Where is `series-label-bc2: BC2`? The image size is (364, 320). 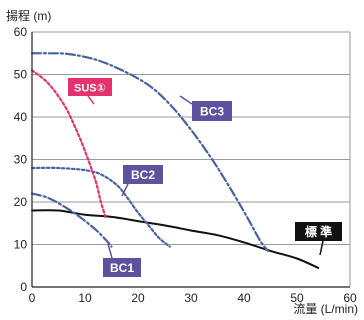 series-label-bc2: BC2 is located at coordinates (142, 181).